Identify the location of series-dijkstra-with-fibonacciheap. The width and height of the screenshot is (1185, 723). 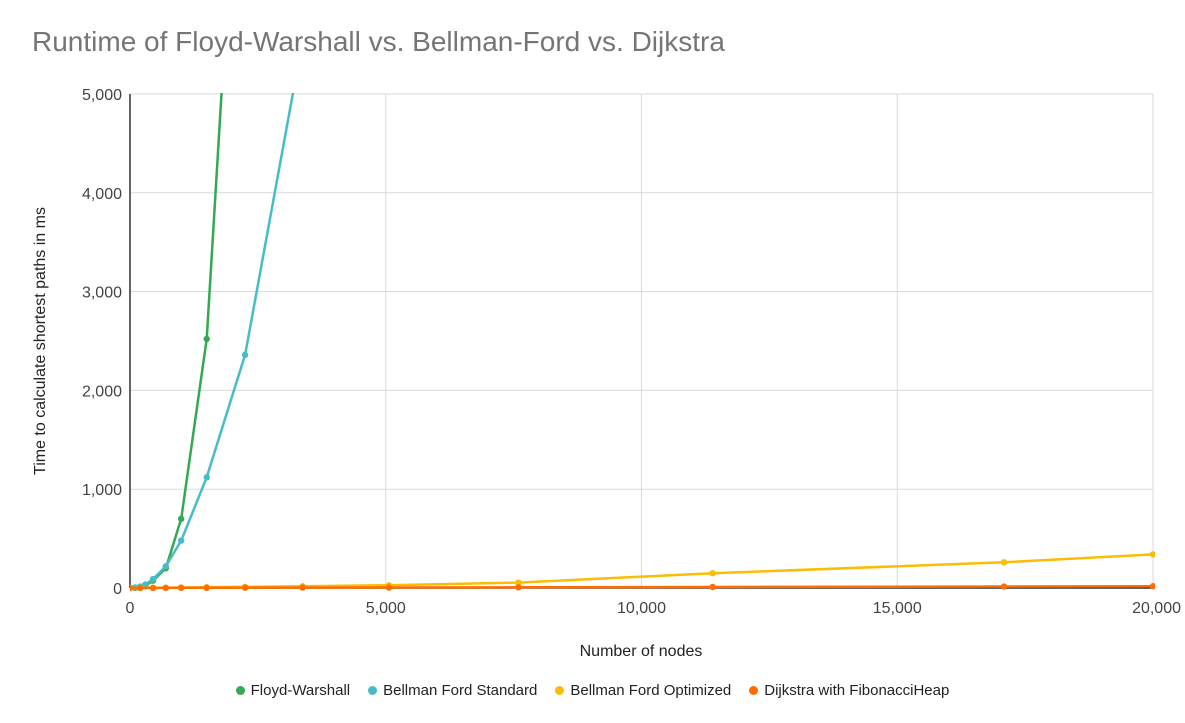
(642, 587).